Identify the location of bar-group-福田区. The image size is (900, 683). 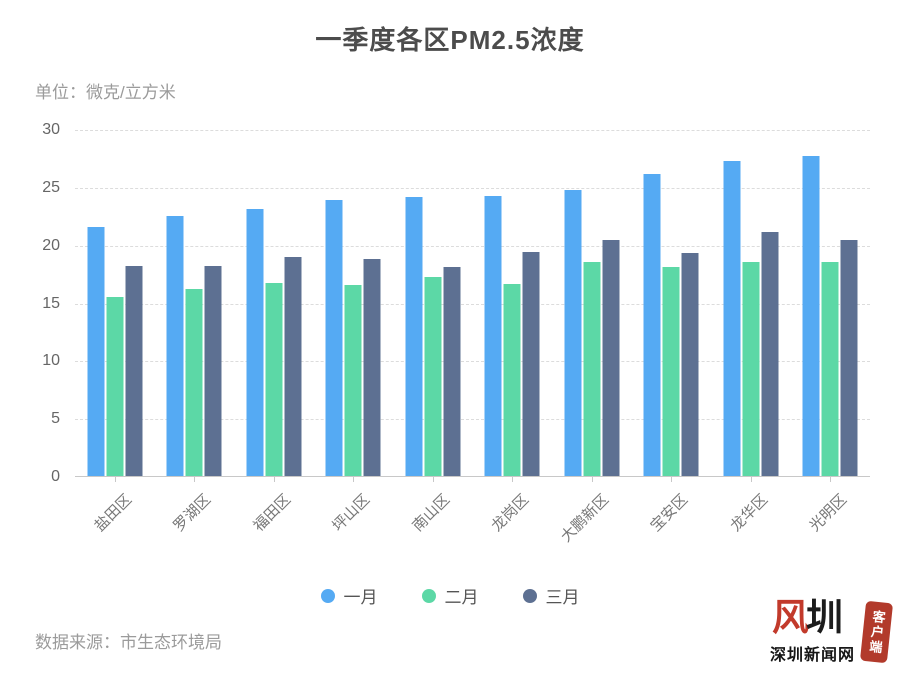
(274, 342).